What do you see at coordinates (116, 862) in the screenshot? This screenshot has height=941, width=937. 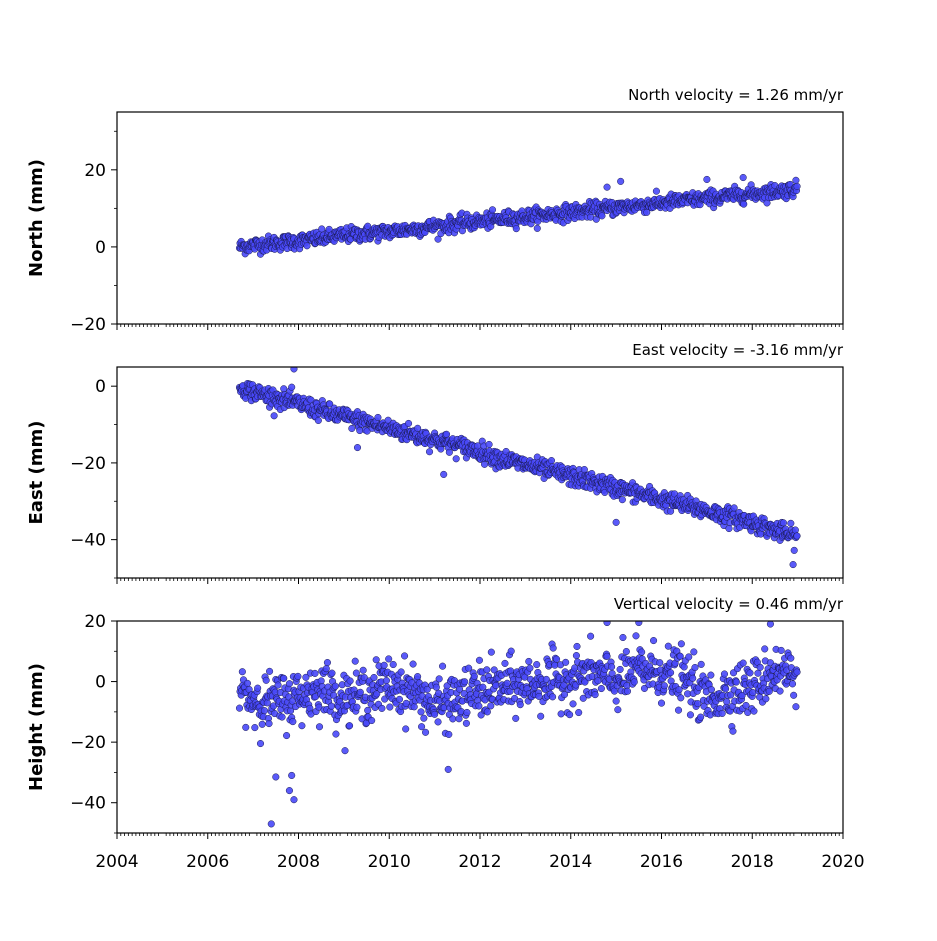 I see `x-tick-label: 2004` at bounding box center [116, 862].